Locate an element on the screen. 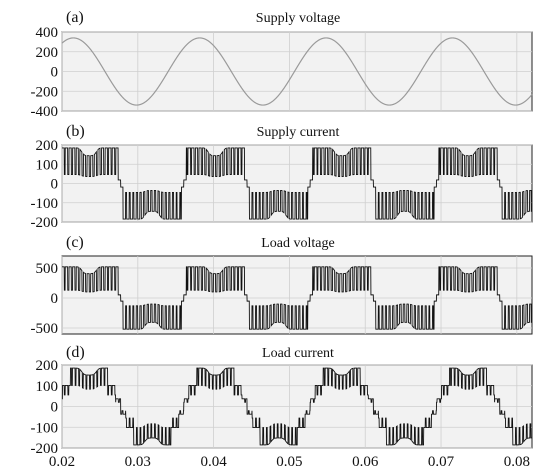  x-tick-label: 0.06 is located at coordinates (365, 462).